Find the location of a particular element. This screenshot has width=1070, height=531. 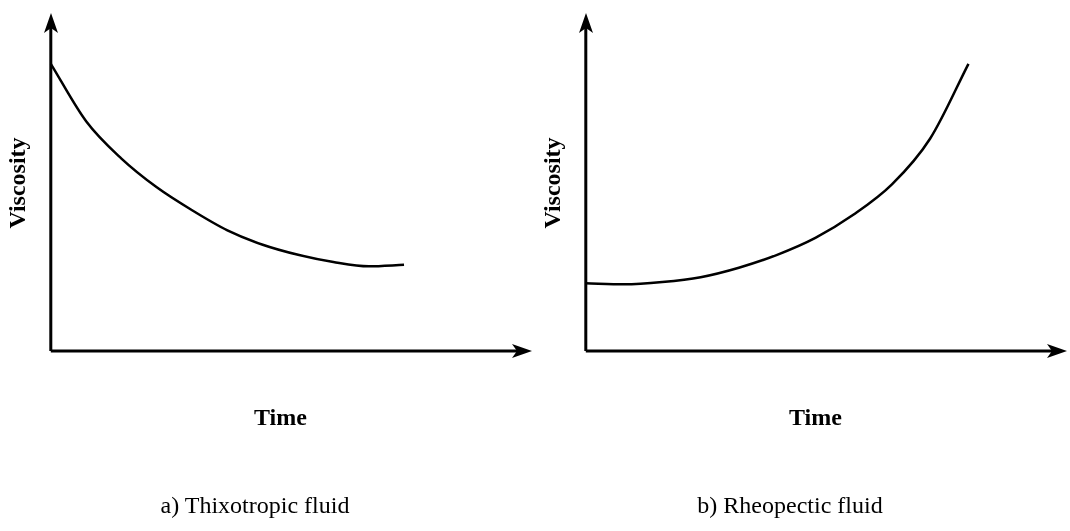

text: a) Thixotropic fluid is located at coordinates (255, 504).